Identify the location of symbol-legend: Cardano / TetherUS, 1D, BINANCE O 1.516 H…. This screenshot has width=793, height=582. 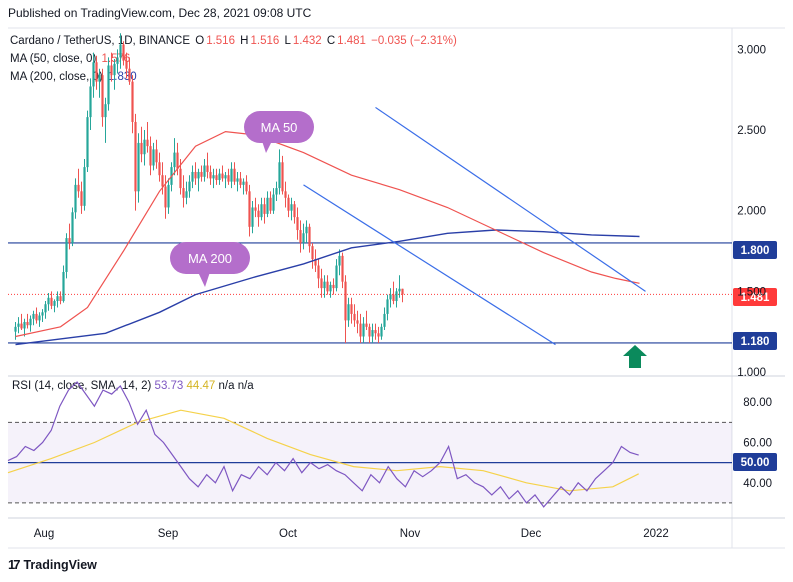
(234, 41).